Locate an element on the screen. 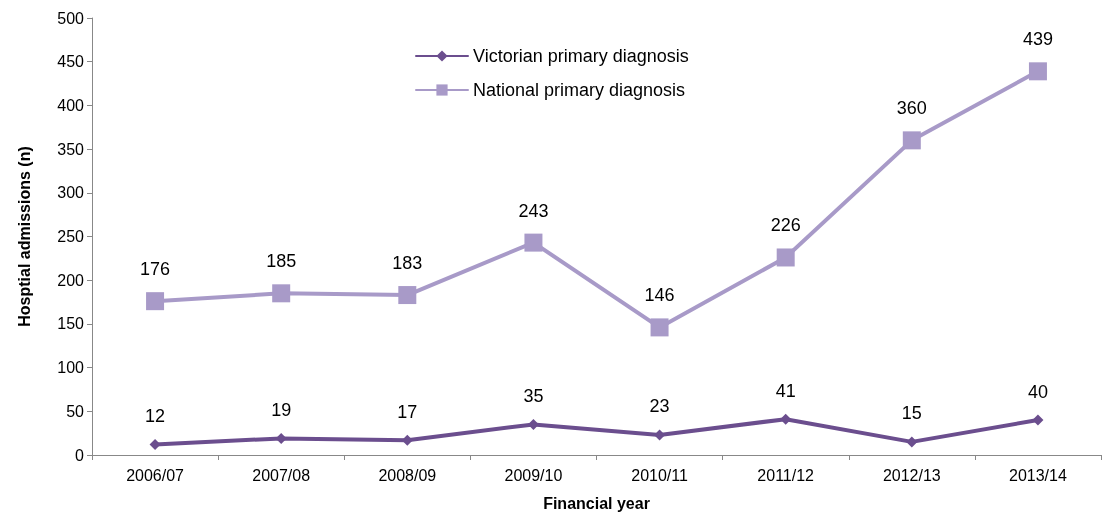 The width and height of the screenshot is (1118, 527). data-label: 17 is located at coordinates (407, 411).